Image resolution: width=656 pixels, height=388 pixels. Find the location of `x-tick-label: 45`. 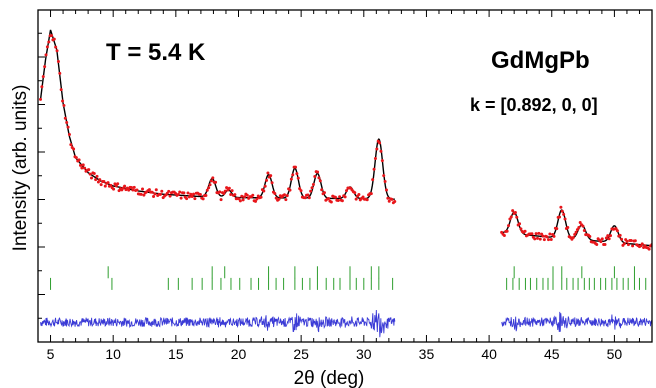

x-tick-label: 45 is located at coordinates (552, 354).